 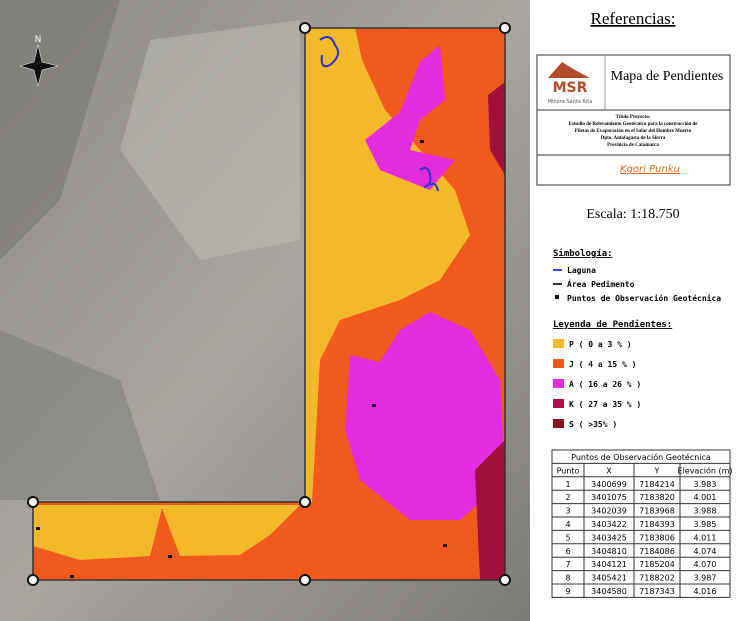 What do you see at coordinates (593, 424) in the screenshot?
I see `slope-item: S ( >35% )` at bounding box center [593, 424].